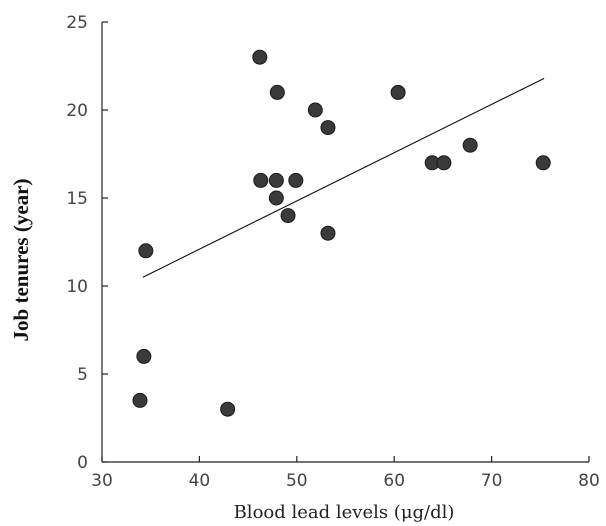  Describe the element at coordinates (102, 481) in the screenshot. I see `x-tick-label: 30` at that location.